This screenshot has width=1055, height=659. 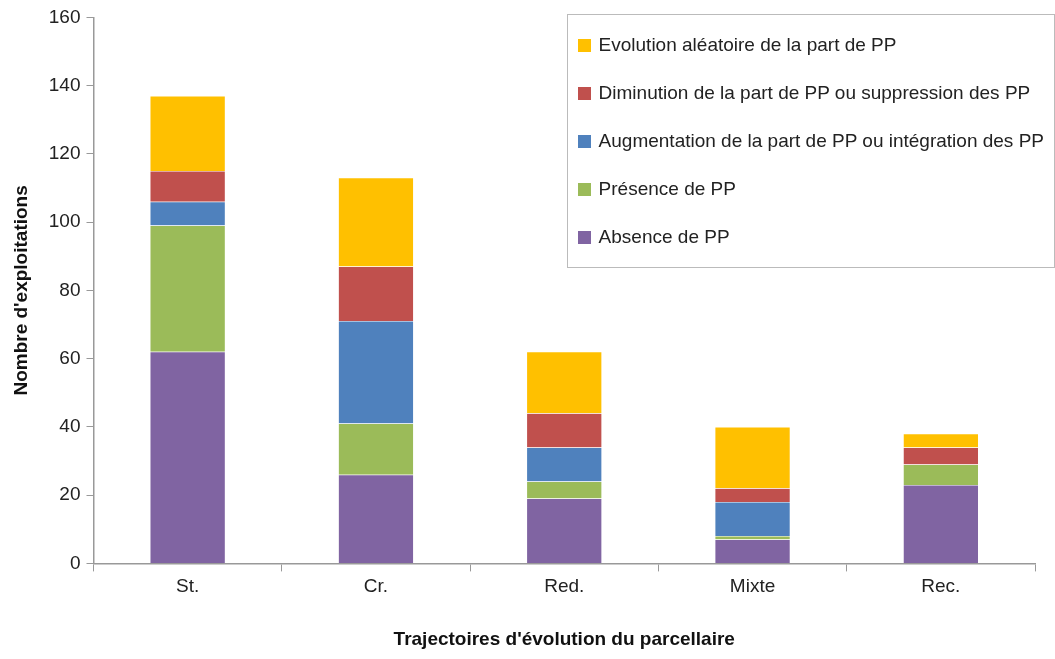 I want to click on x-tick-label: Red., so click(x=564, y=586).